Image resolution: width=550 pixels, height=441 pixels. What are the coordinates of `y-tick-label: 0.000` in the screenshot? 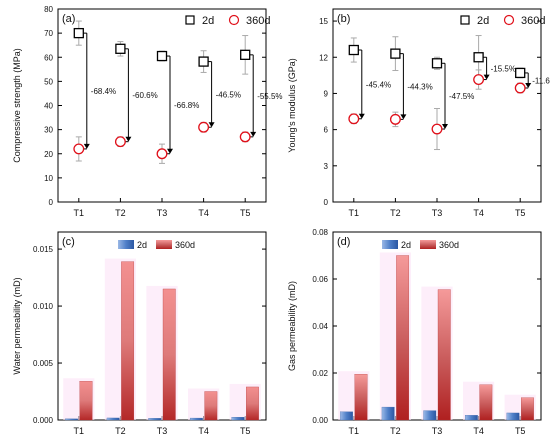 It's located at (43, 420).